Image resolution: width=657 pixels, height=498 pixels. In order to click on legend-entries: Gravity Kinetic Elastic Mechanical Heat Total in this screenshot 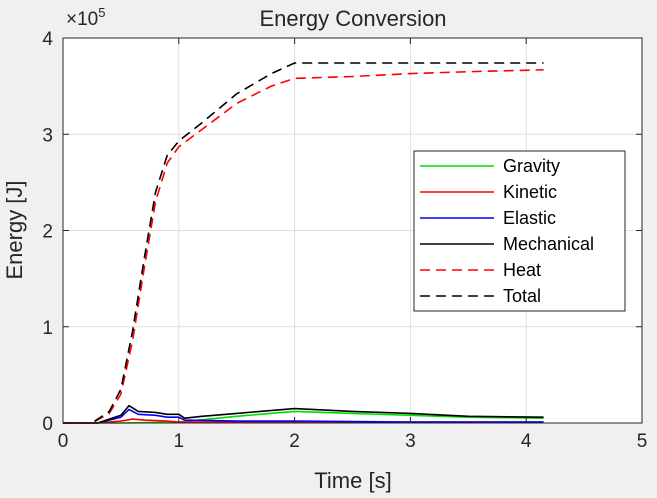, I will do `click(507, 231)`.